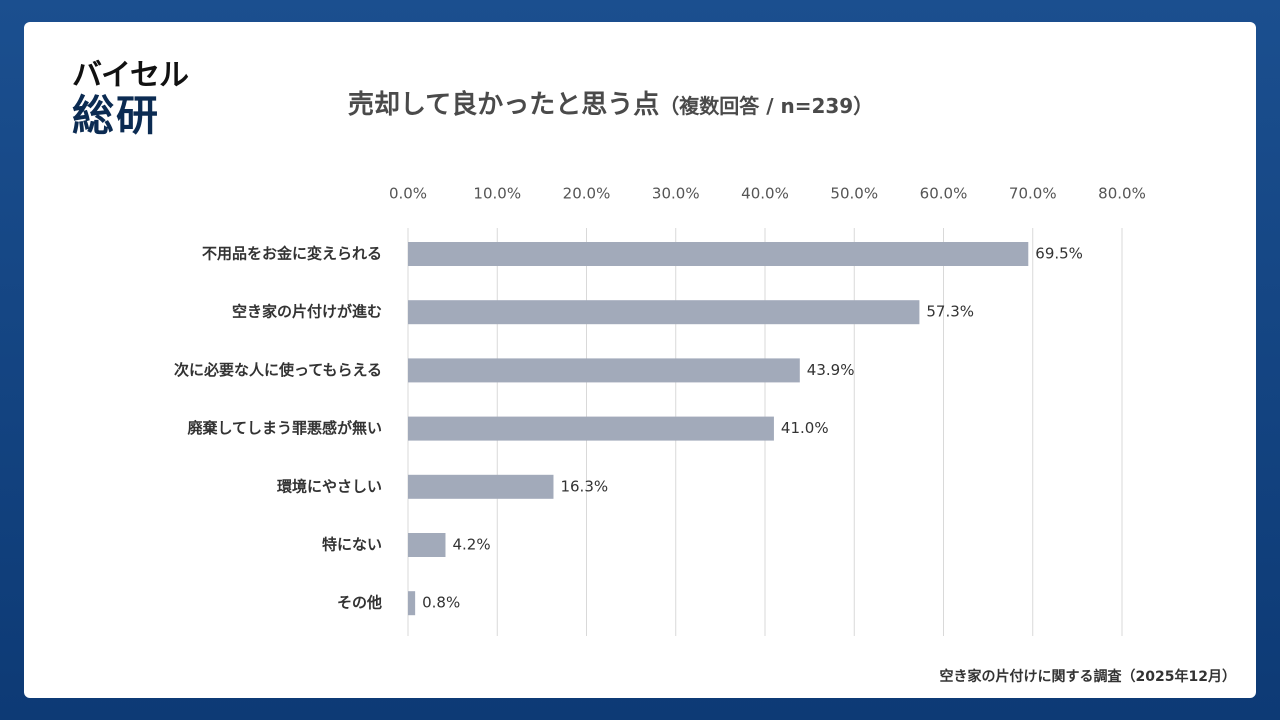  Describe the element at coordinates (471, 545) in the screenshot. I see `value-label: 4.2%` at that location.